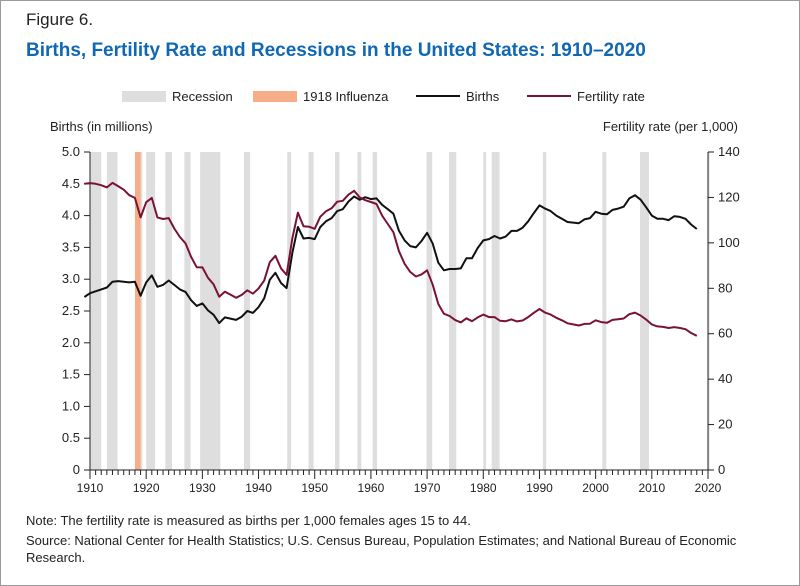  What do you see at coordinates (611, 96) in the screenshot?
I see `legend-label-fertility: Fertility rate` at bounding box center [611, 96].